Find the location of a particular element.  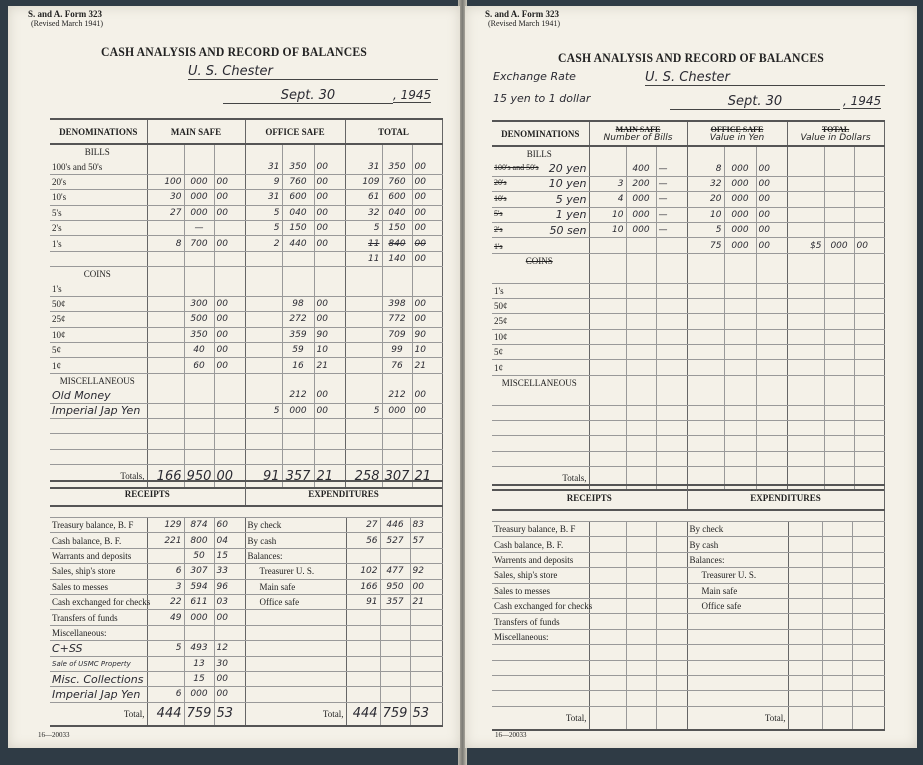

table-row: 11 140 00 is located at coordinates (246, 259).